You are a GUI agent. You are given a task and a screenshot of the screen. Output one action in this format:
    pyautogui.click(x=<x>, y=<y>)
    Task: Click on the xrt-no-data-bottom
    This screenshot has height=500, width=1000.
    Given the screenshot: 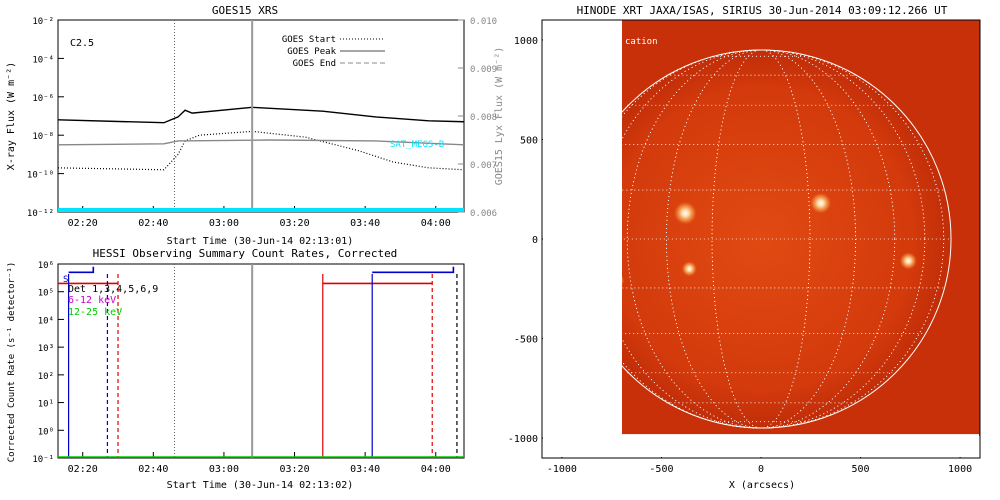 What is the action you would take?
    pyautogui.click(x=800, y=445)
    